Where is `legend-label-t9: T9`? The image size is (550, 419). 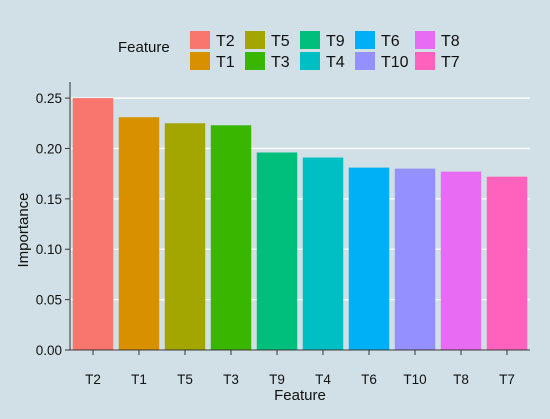 legend-label-t9: T9 is located at coordinates (335, 41).